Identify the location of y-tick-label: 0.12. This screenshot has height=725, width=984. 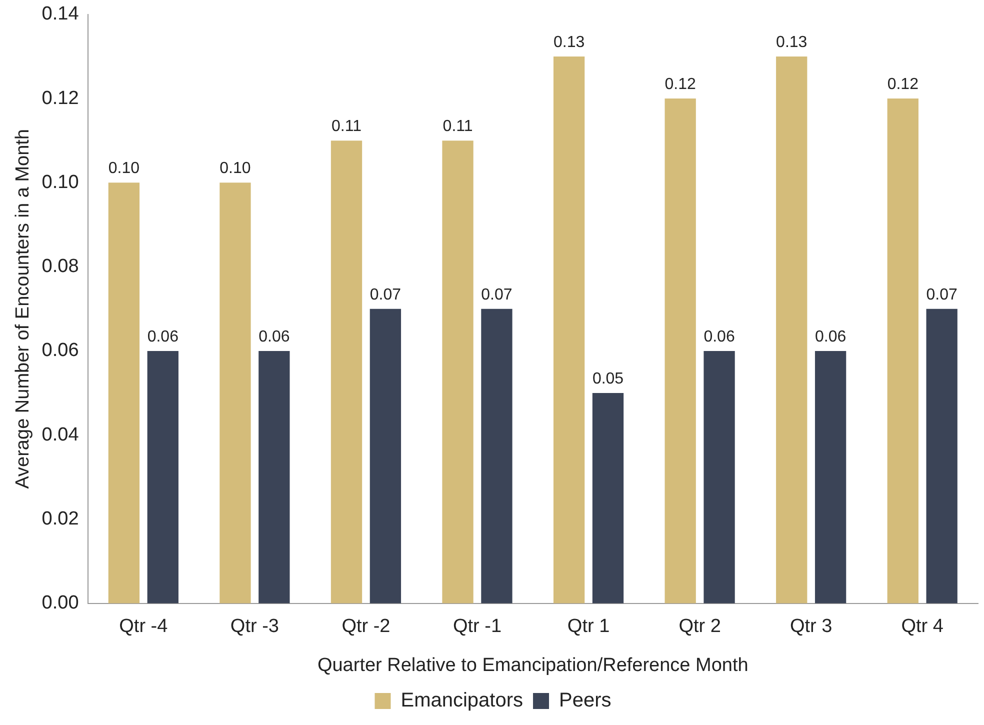
(60, 98).